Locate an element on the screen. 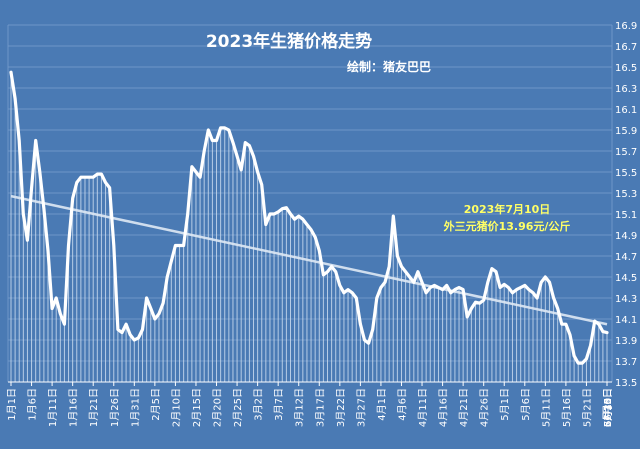  x-tick-label: 5月21日 is located at coordinates (587, 407).